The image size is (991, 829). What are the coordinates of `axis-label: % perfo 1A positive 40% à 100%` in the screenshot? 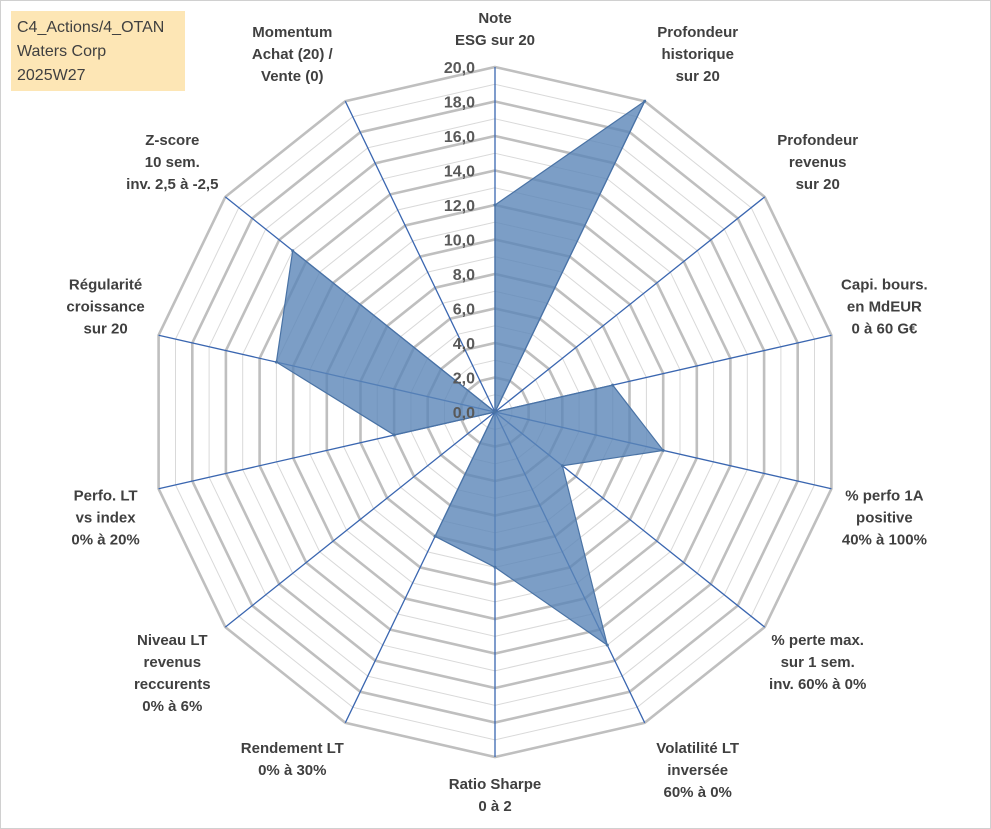 It's located at (884, 517).